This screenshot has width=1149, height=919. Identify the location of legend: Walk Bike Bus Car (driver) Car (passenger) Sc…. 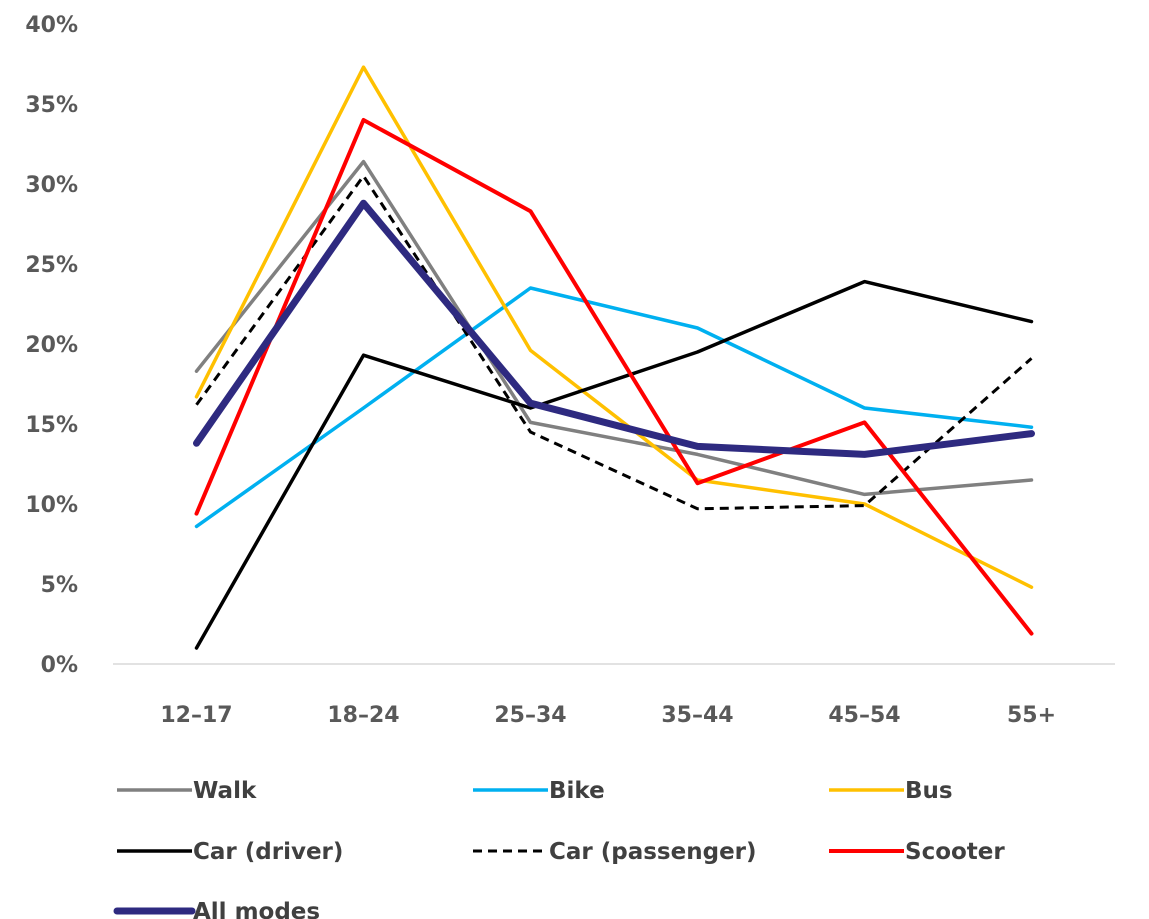
(559, 848).